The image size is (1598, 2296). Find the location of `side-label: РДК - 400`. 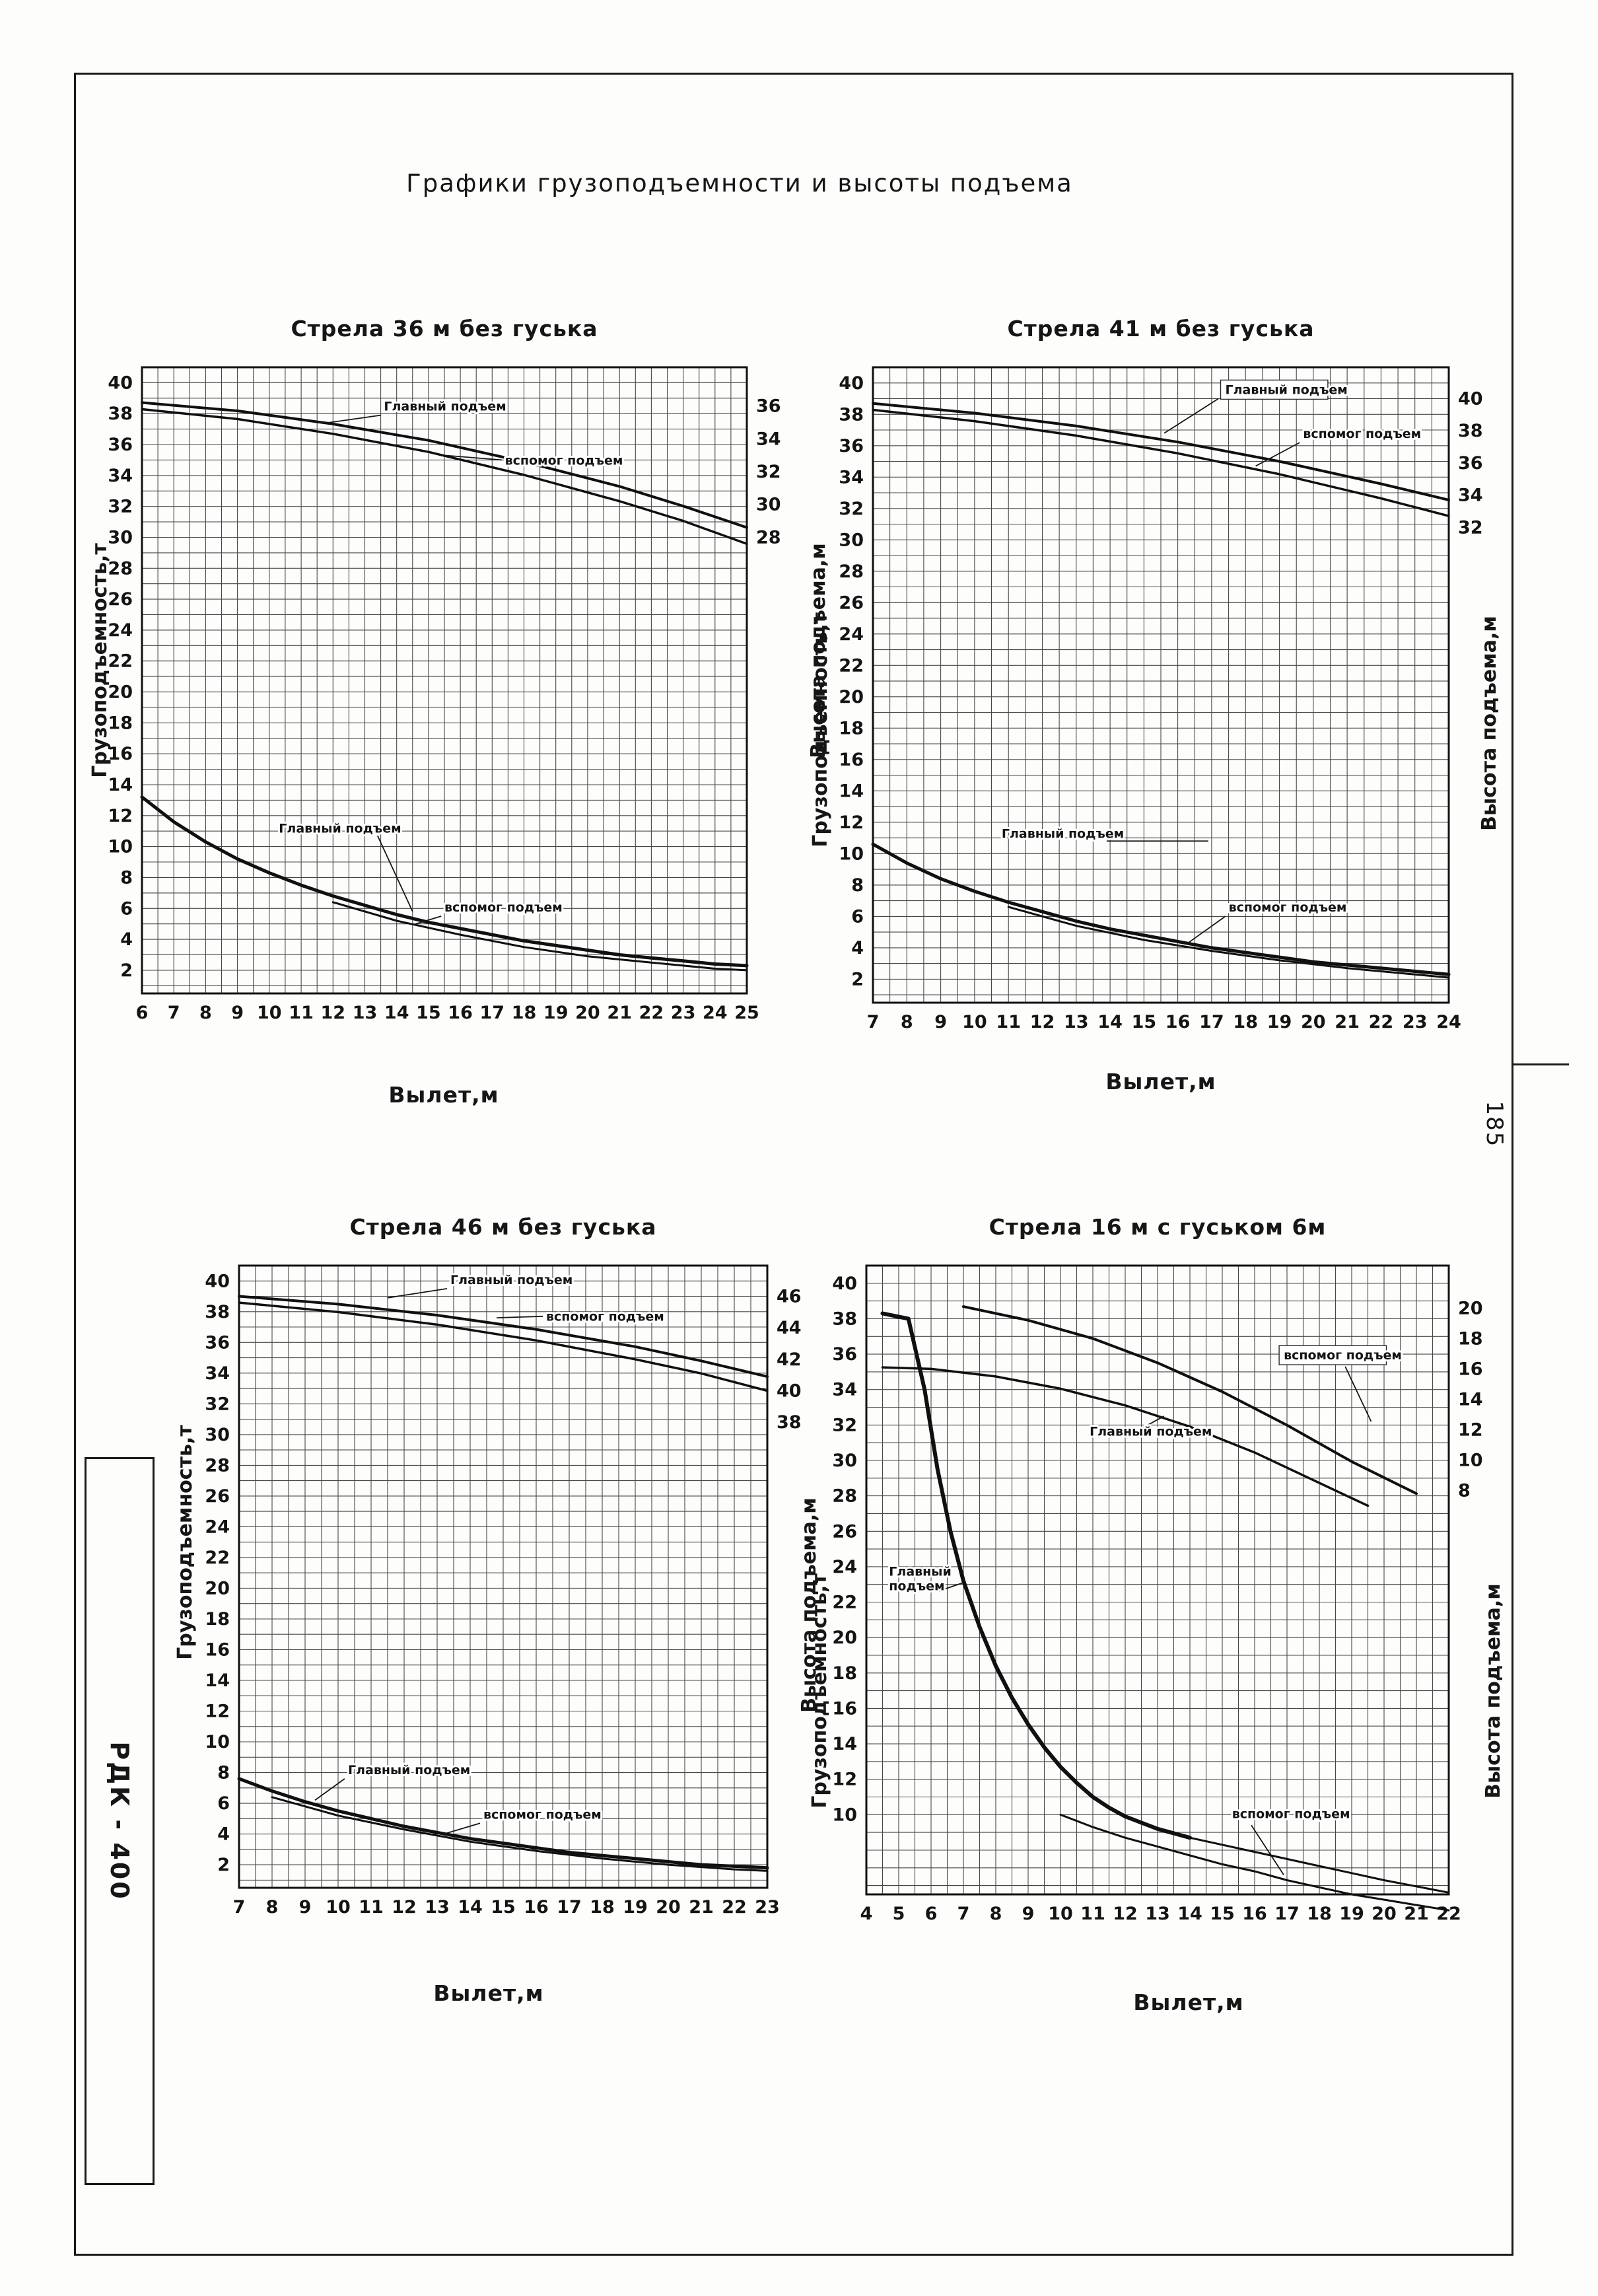

side-label: РДК - 400 is located at coordinates (119, 1821).